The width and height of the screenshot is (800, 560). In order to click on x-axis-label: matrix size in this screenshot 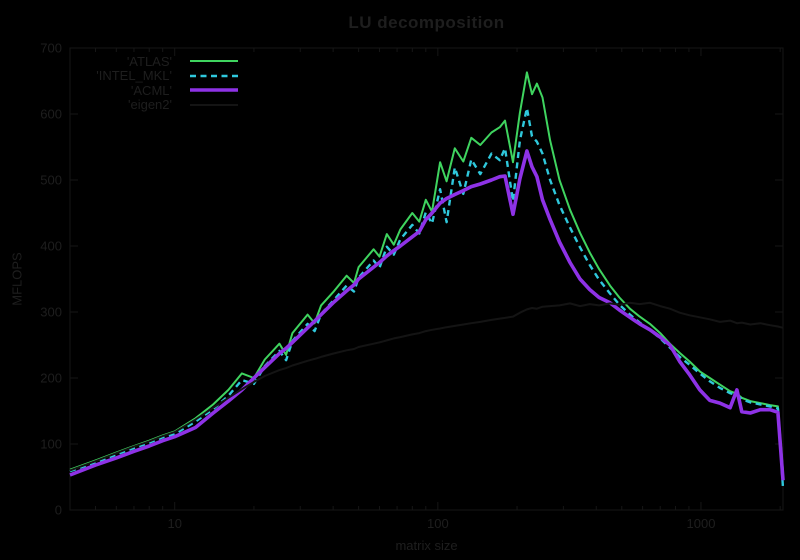, I will do `click(426, 545)`.